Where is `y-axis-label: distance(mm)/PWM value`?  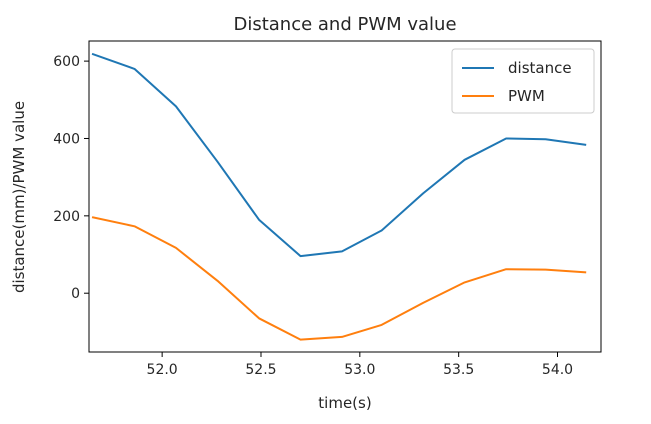 y-axis-label: distance(mm)/PWM value is located at coordinates (19, 197).